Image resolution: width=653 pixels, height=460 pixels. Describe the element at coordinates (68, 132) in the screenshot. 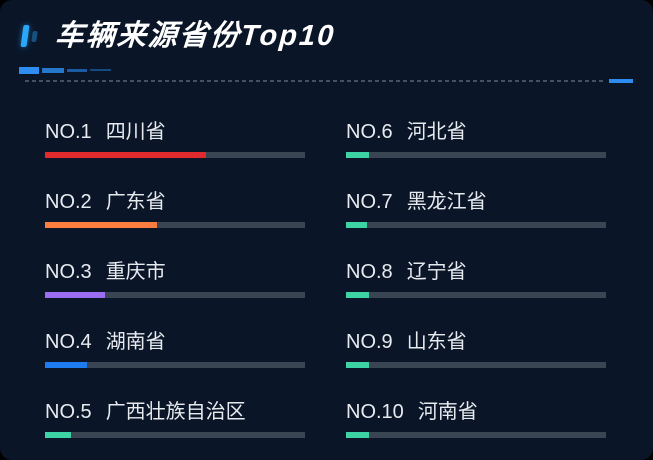

I see `rank-label: NO.1` at that location.